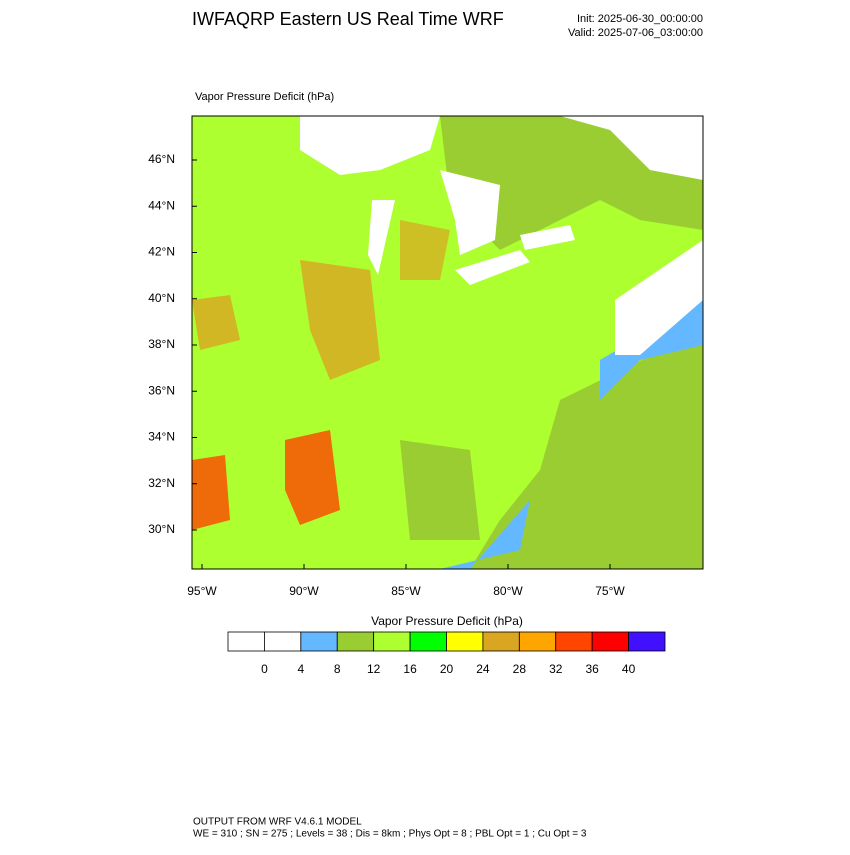 This screenshot has width=850, height=855. I want to click on x-tick-label: 85°W, so click(406, 591).